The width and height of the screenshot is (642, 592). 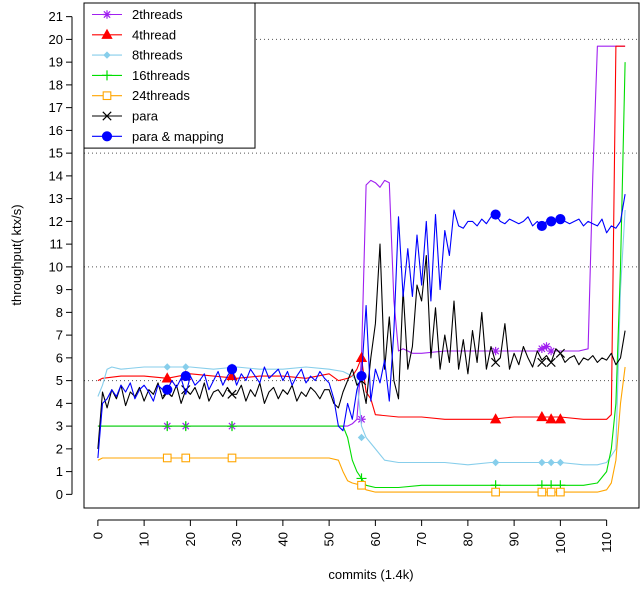 What do you see at coordinates (329, 539) in the screenshot?
I see `x-tick-label: 50` at bounding box center [329, 539].